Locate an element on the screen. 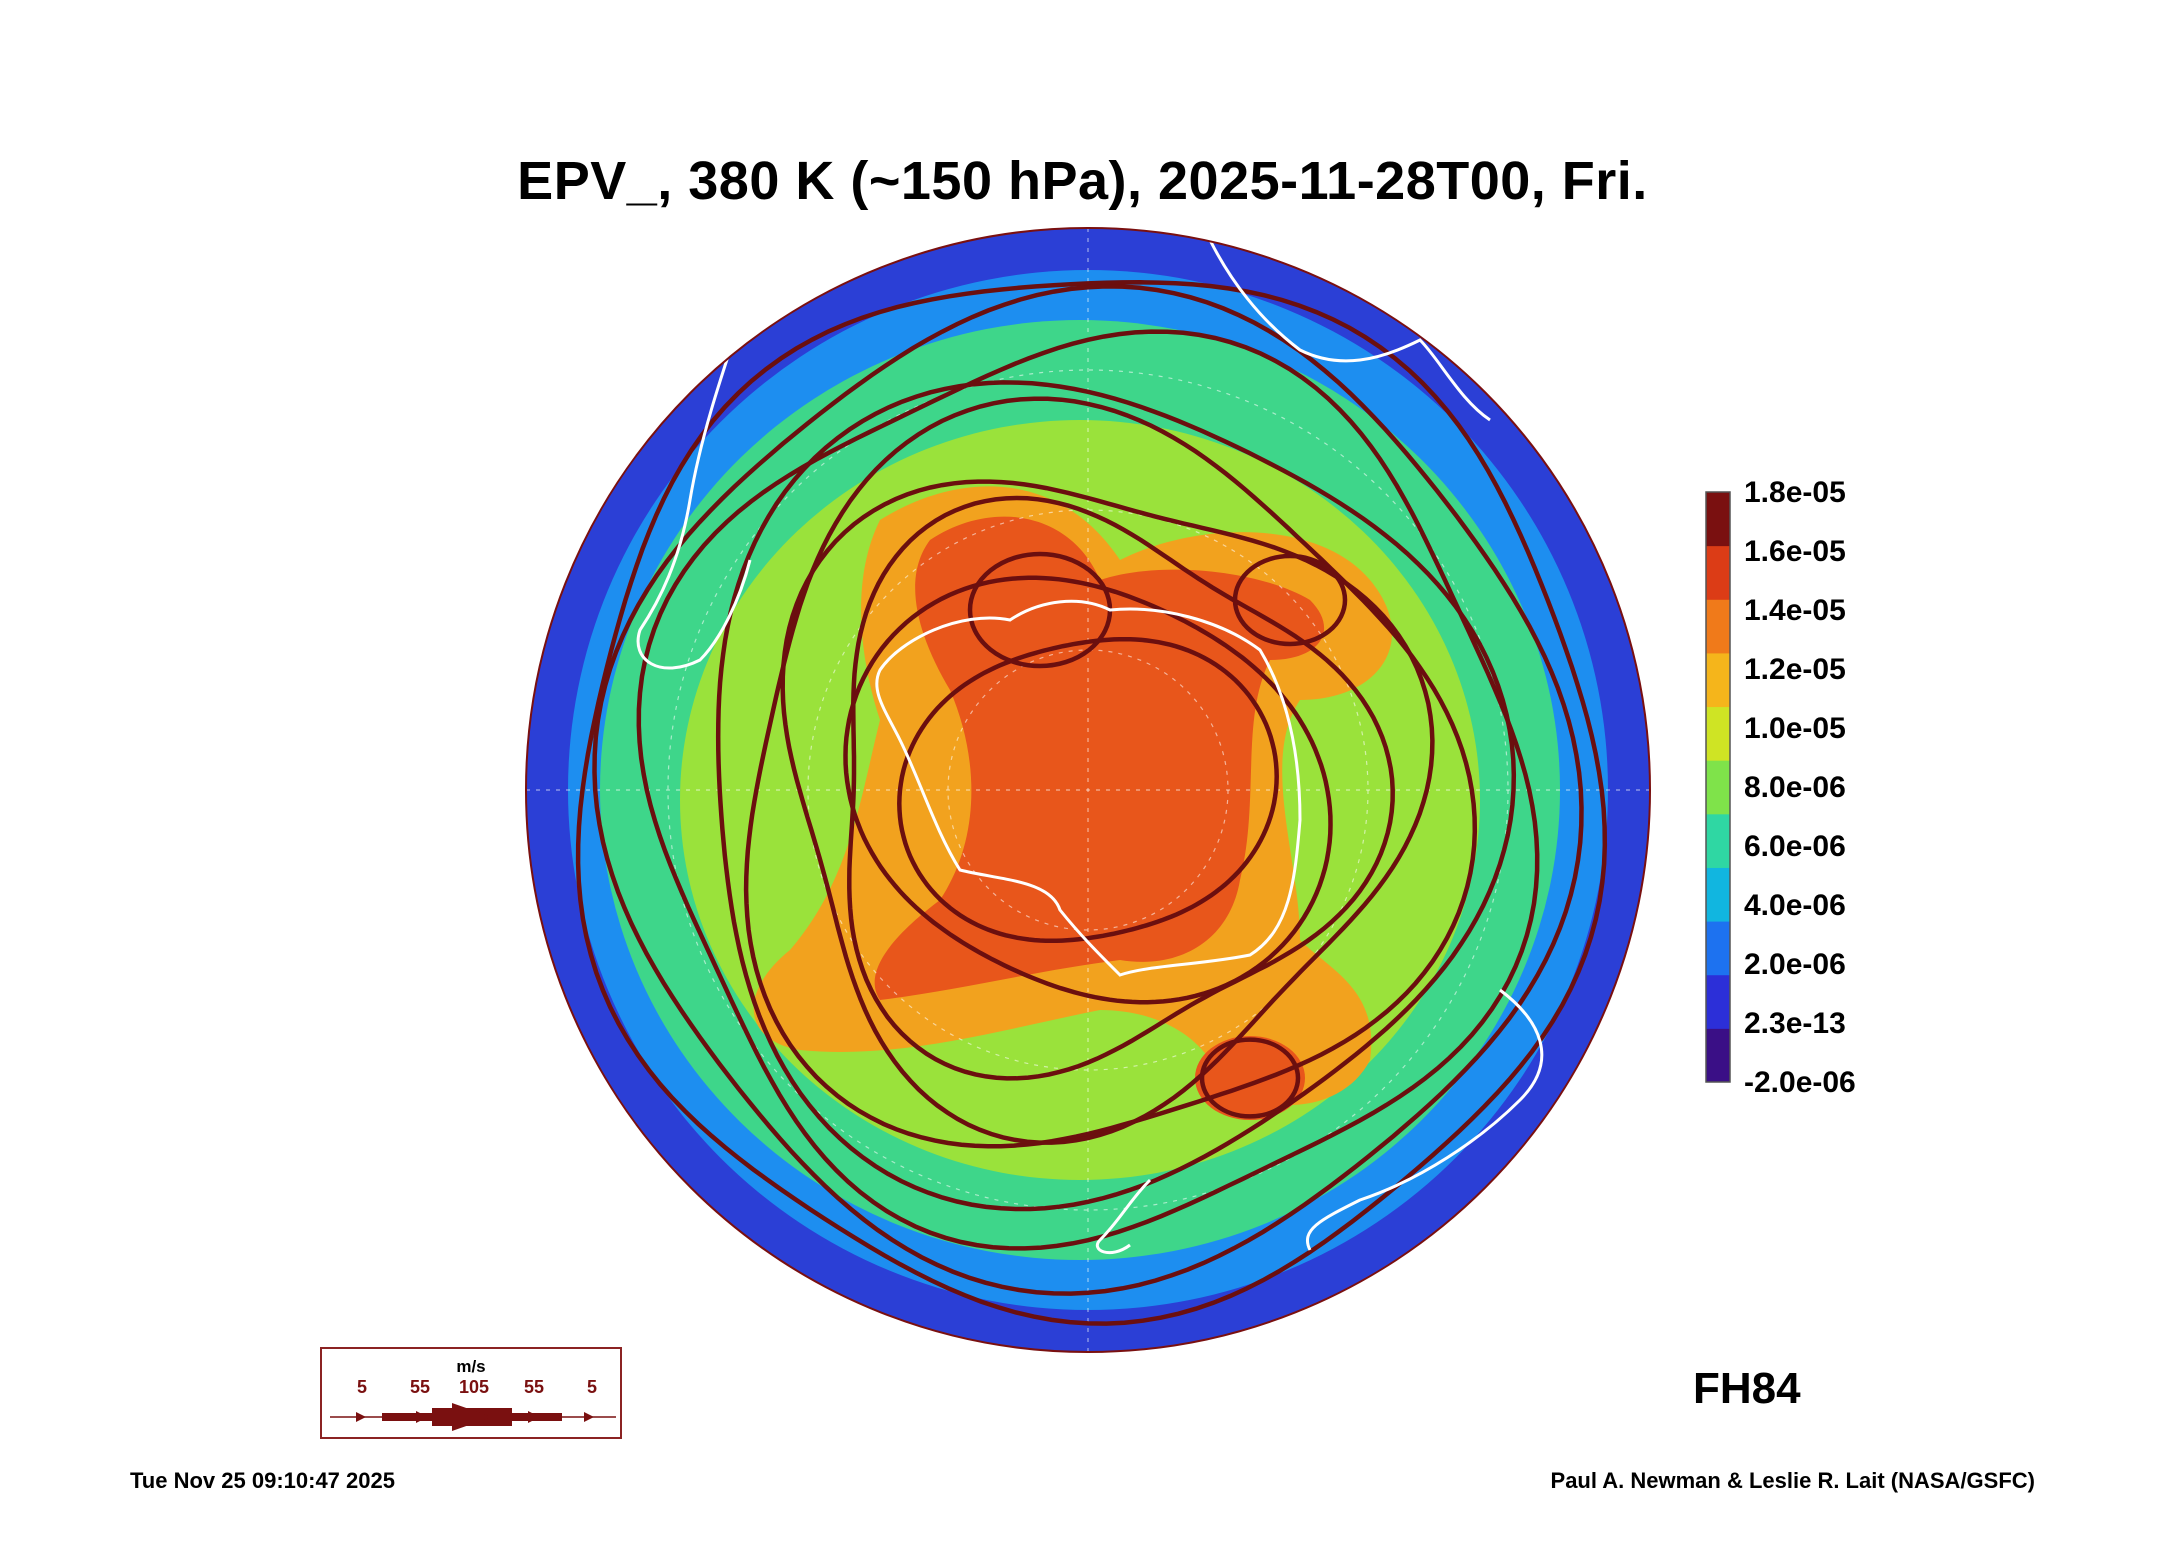 The height and width of the screenshot is (1561, 2165). colorbar-frame is located at coordinates (1718, 787).